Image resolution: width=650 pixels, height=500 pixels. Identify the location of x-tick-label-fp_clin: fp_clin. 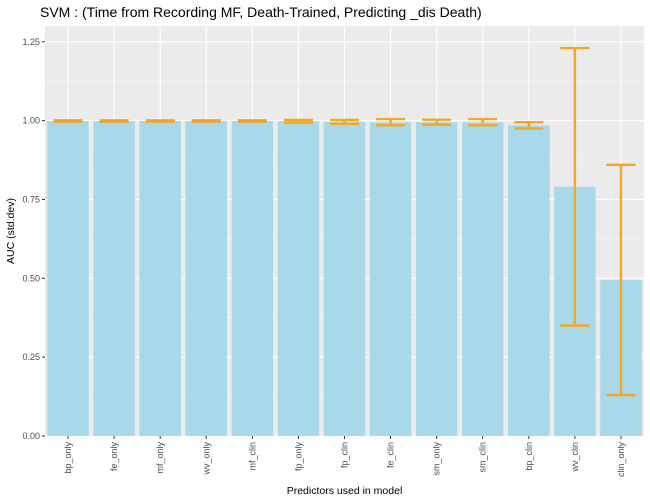
(345, 455).